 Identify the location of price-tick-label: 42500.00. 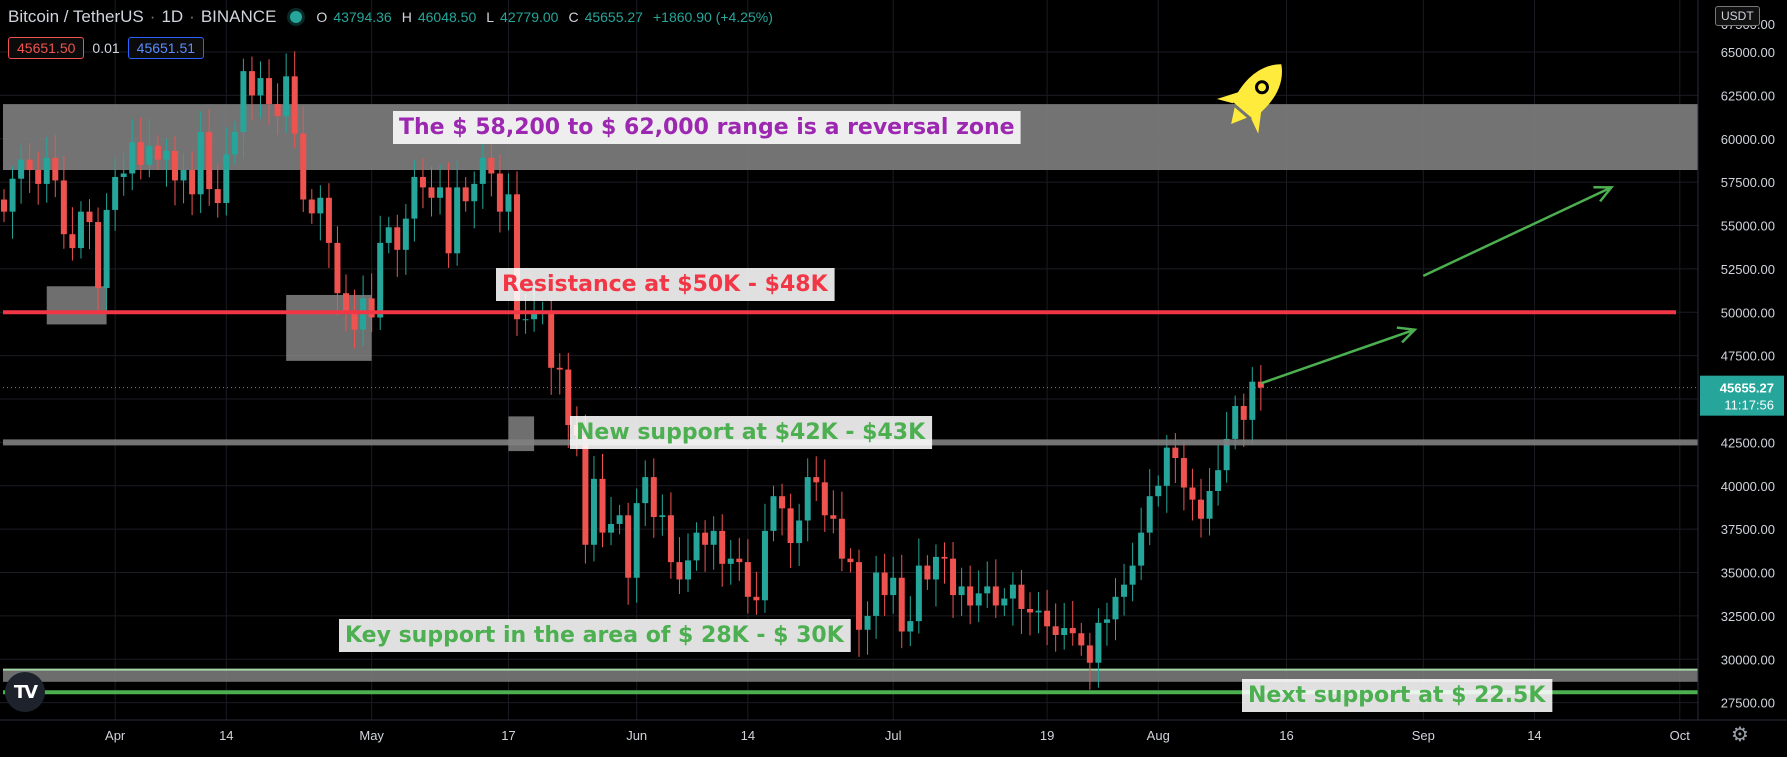
(1748, 442).